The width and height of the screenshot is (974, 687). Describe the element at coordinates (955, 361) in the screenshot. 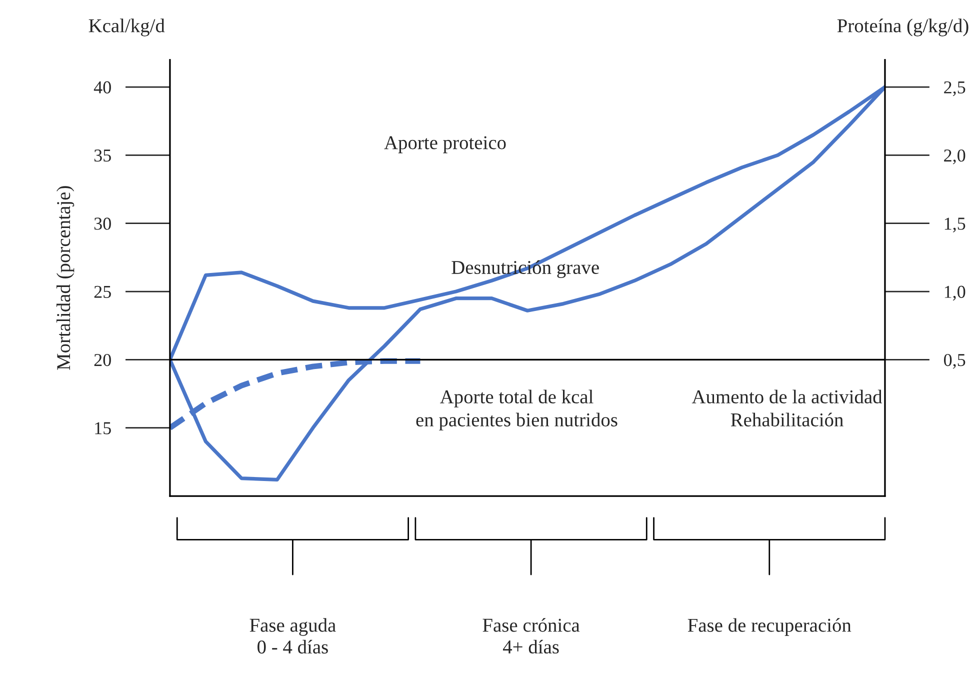

I see `y2-tick-label: 0,5` at that location.